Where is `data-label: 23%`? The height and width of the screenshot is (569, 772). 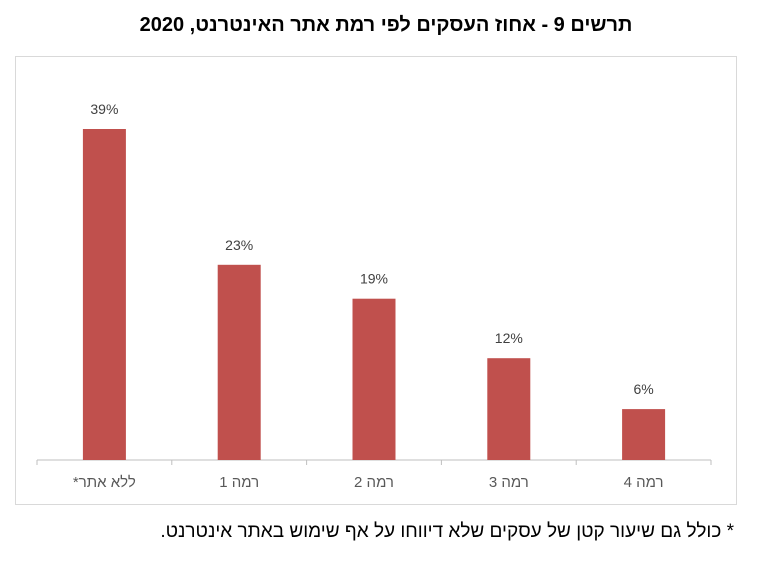
data-label: 23% is located at coordinates (239, 245).